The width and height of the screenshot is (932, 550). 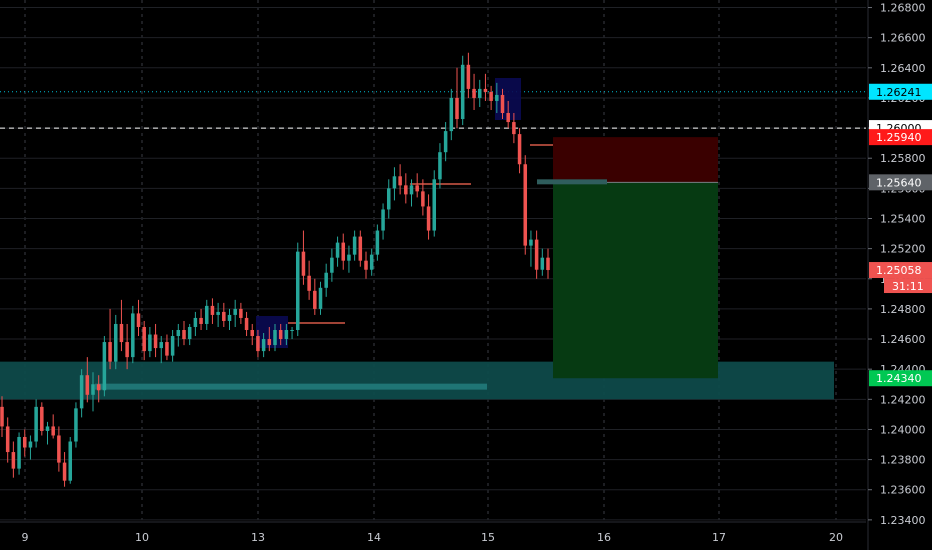 I want to click on price-tag-label: 1.25940, so click(x=899, y=137).